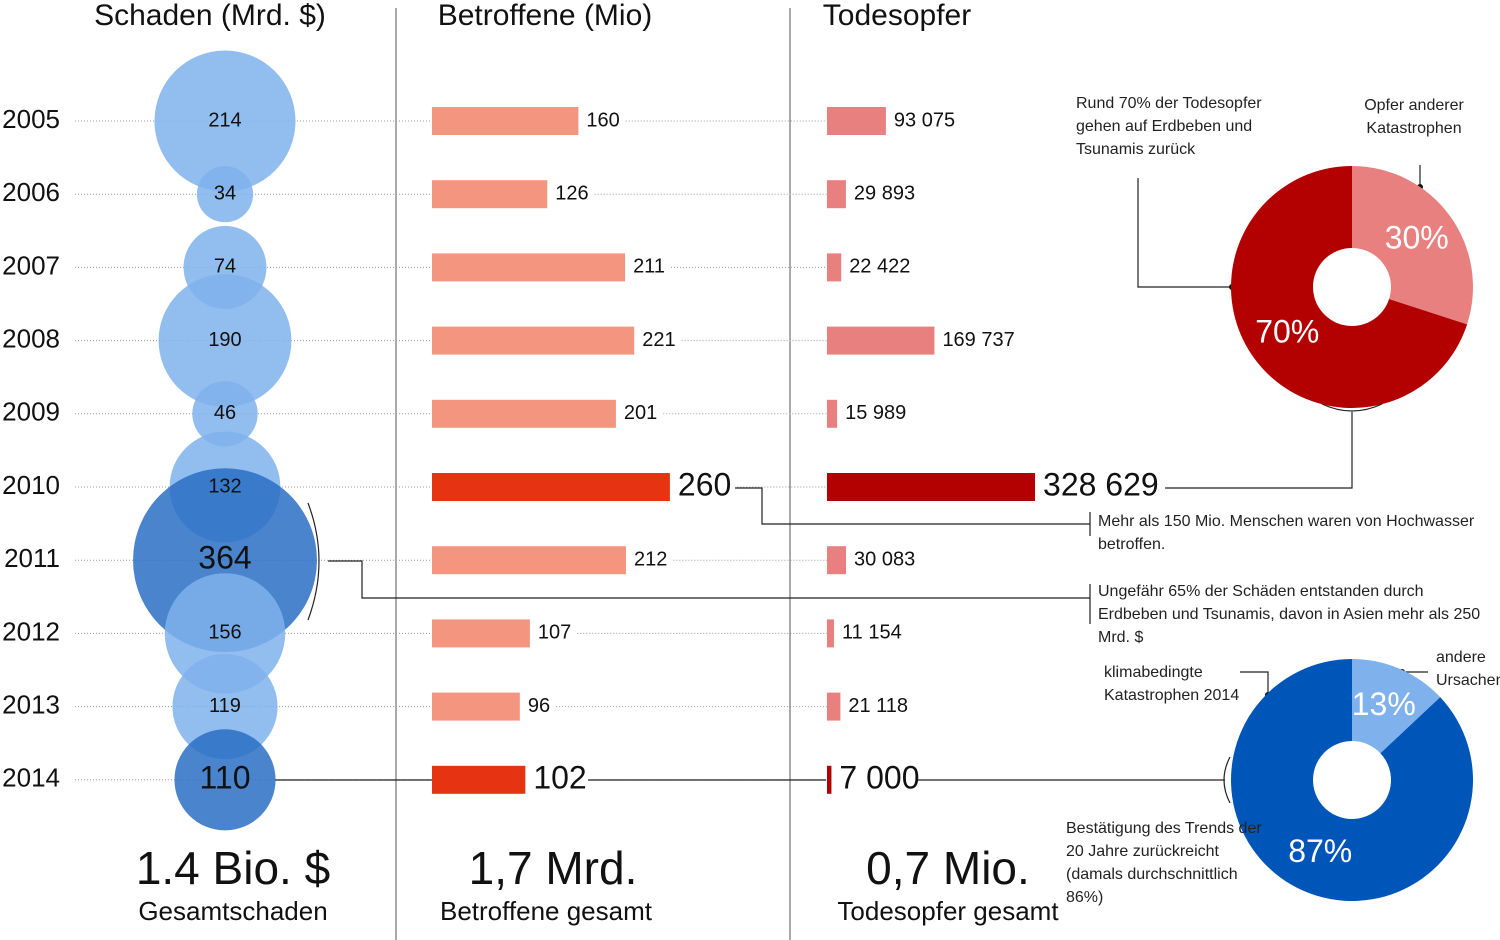  Describe the element at coordinates (224, 486) in the screenshot. I see `bubble-label: 132` at that location.